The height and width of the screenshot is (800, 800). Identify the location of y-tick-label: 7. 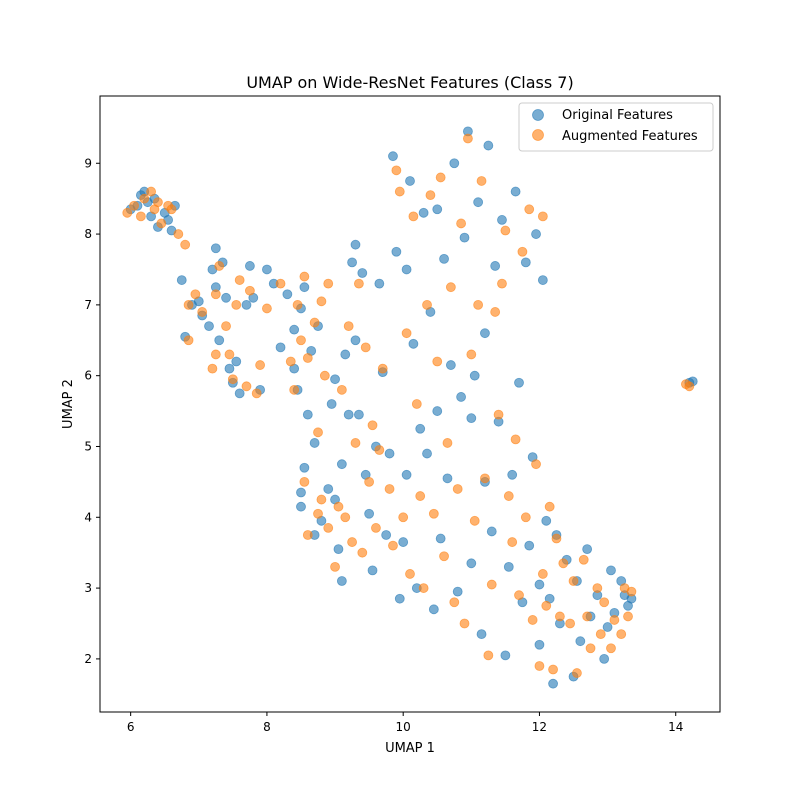
(88, 305).